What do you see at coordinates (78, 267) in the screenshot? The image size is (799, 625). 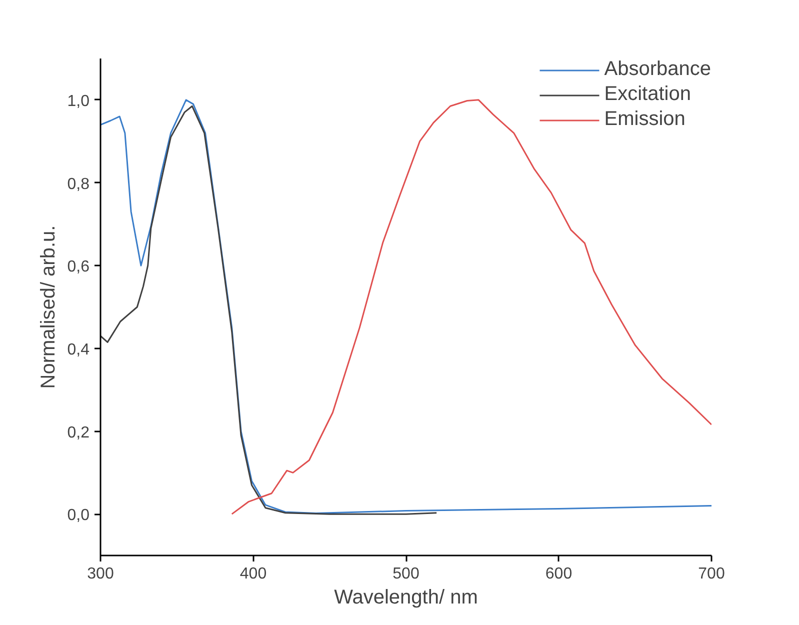 I see `y-tick-label: 0,6` at bounding box center [78, 267].